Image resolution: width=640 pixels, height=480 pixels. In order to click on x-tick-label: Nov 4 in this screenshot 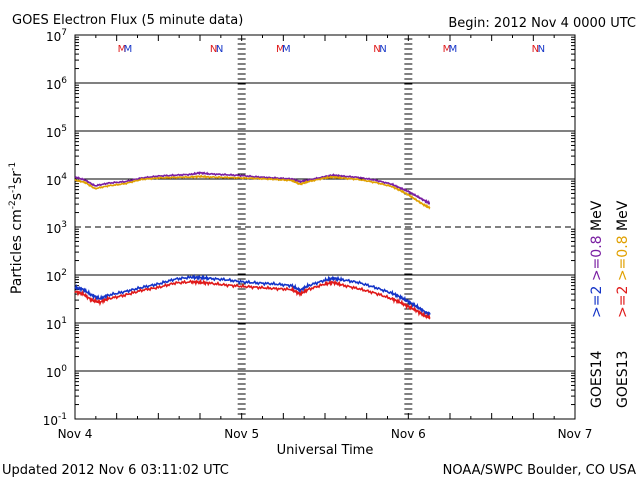, I will do `click(75, 434)`.